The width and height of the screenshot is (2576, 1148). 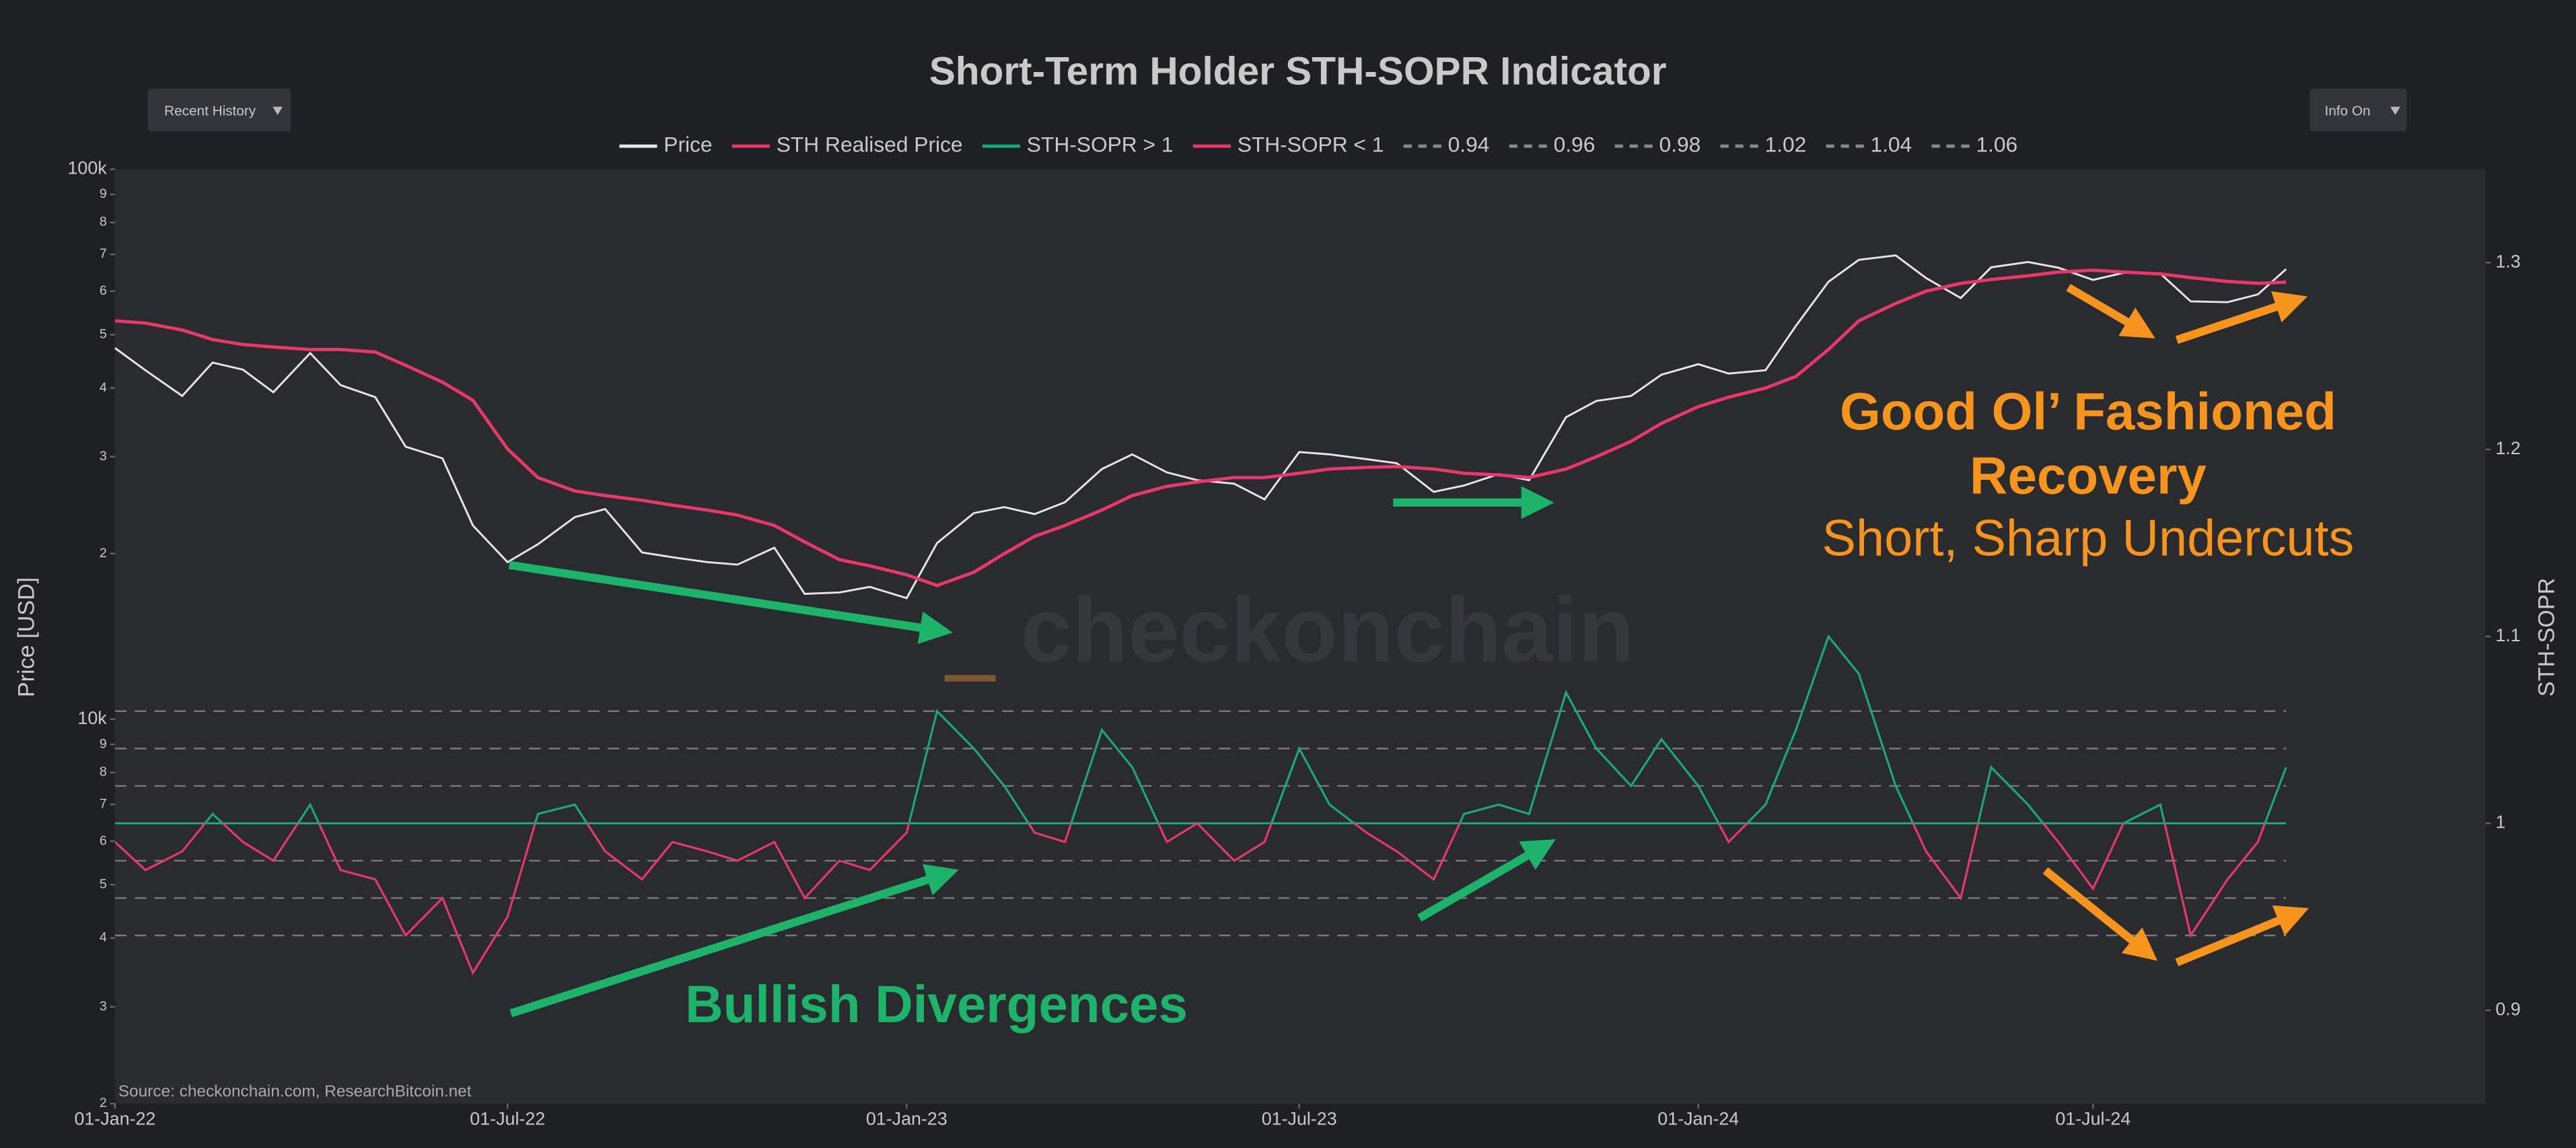 I want to click on y2-tick-label: 1.3, so click(x=2507, y=261).